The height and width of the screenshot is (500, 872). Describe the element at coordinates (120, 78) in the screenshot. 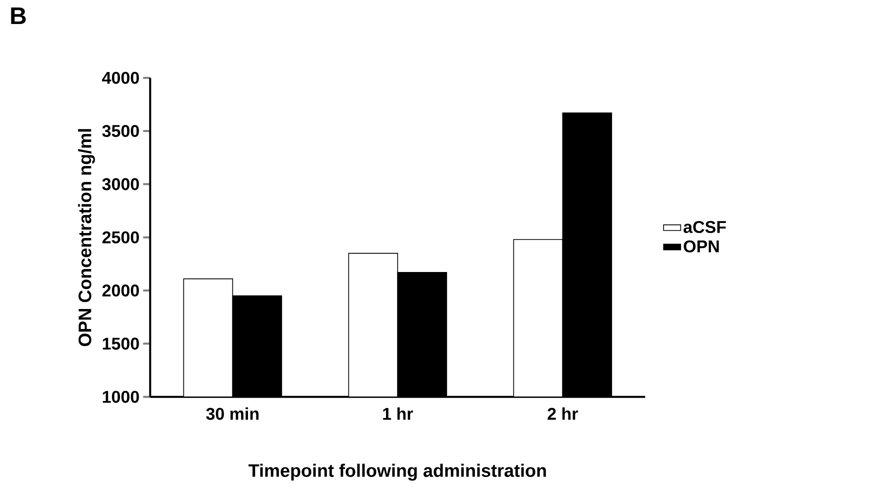

I see `y-tick-label: 4000` at that location.